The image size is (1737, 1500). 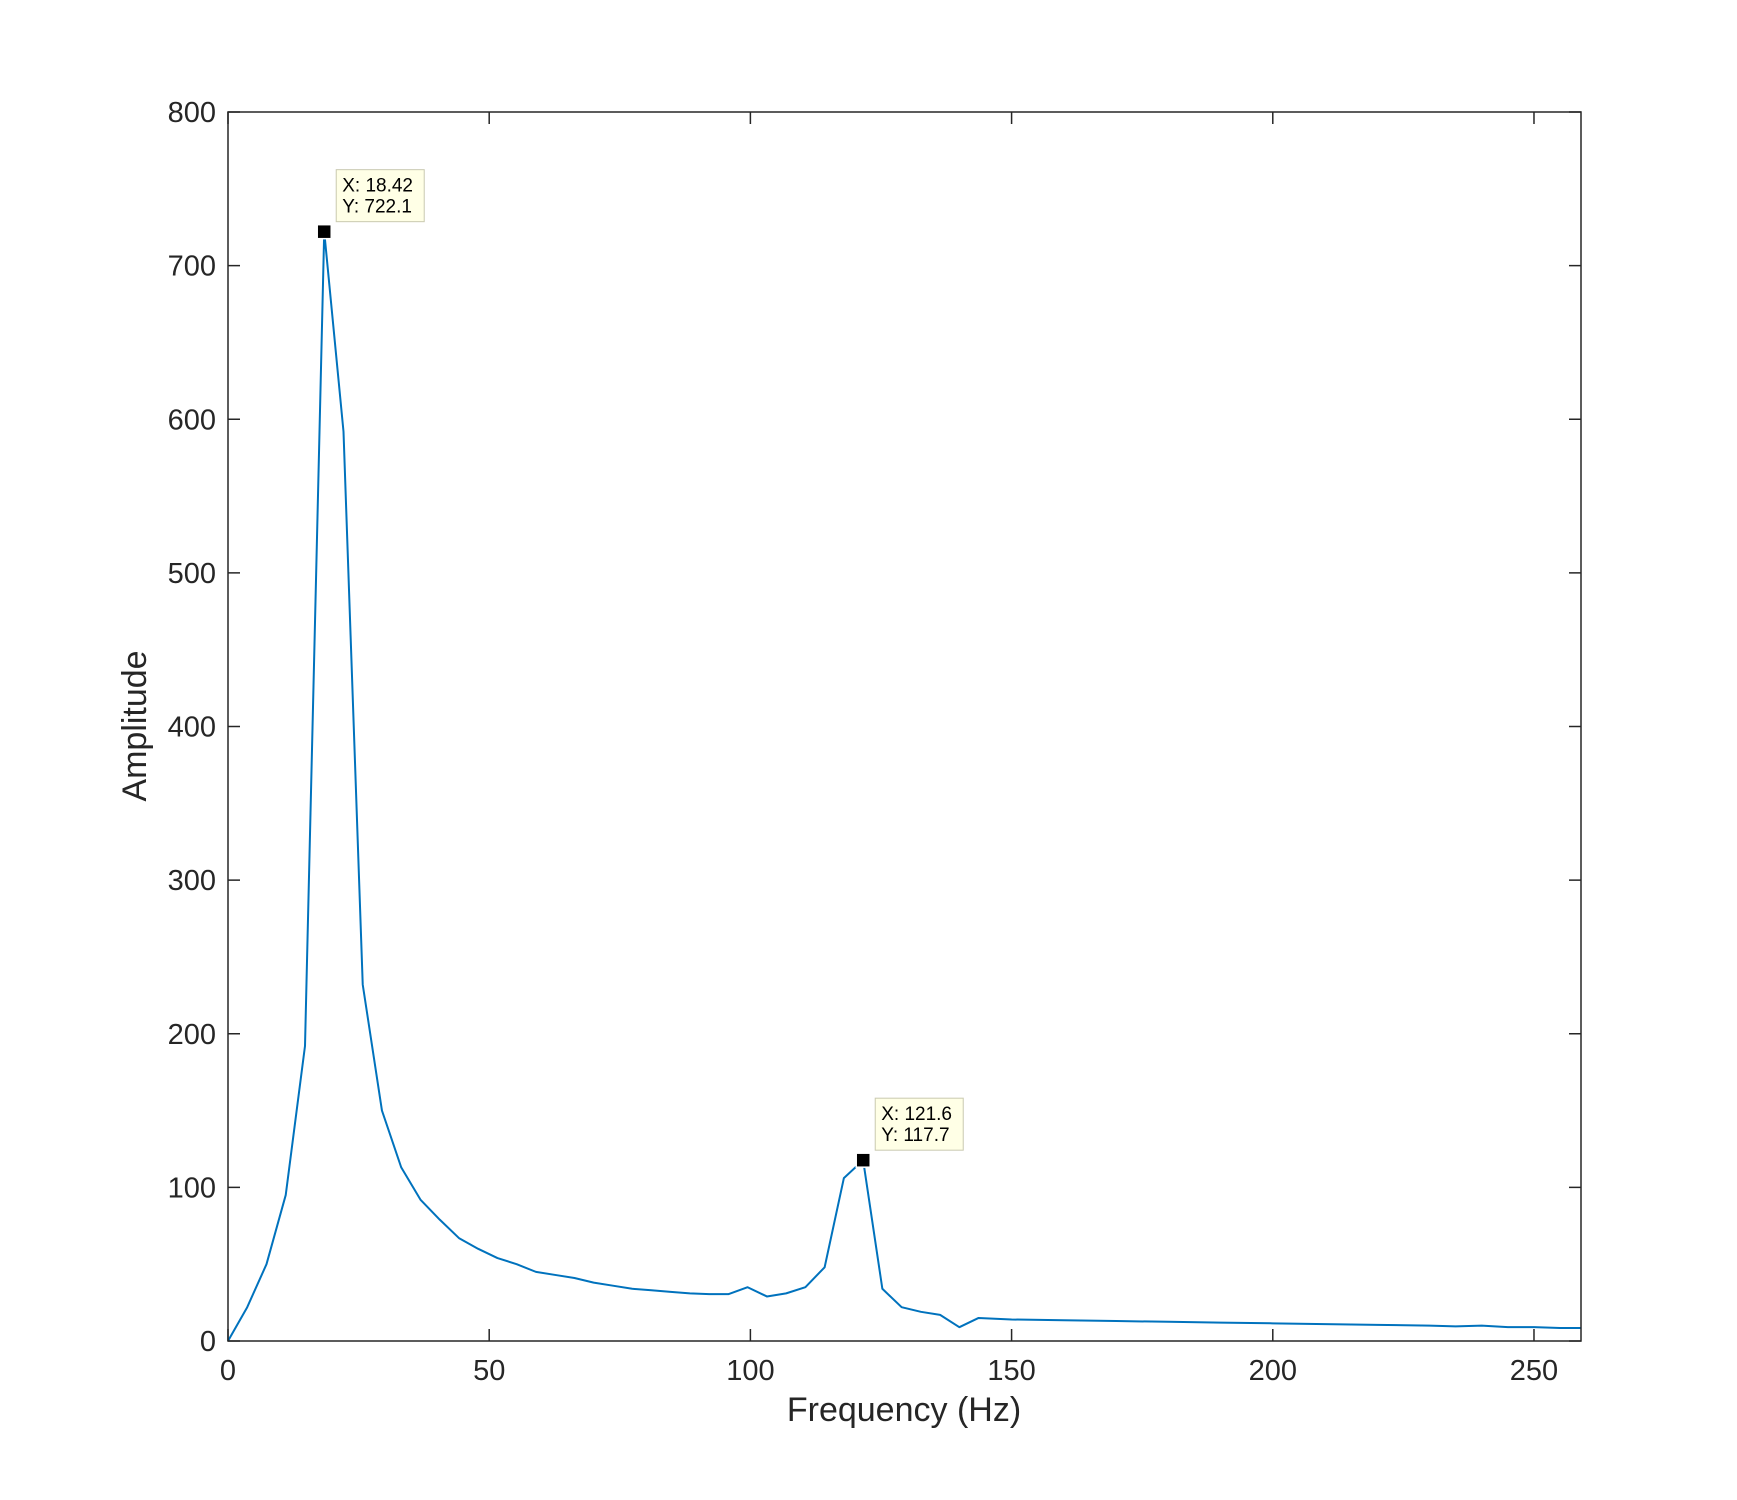 I want to click on data-tip-x-label: X: 18.42, so click(x=377, y=186).